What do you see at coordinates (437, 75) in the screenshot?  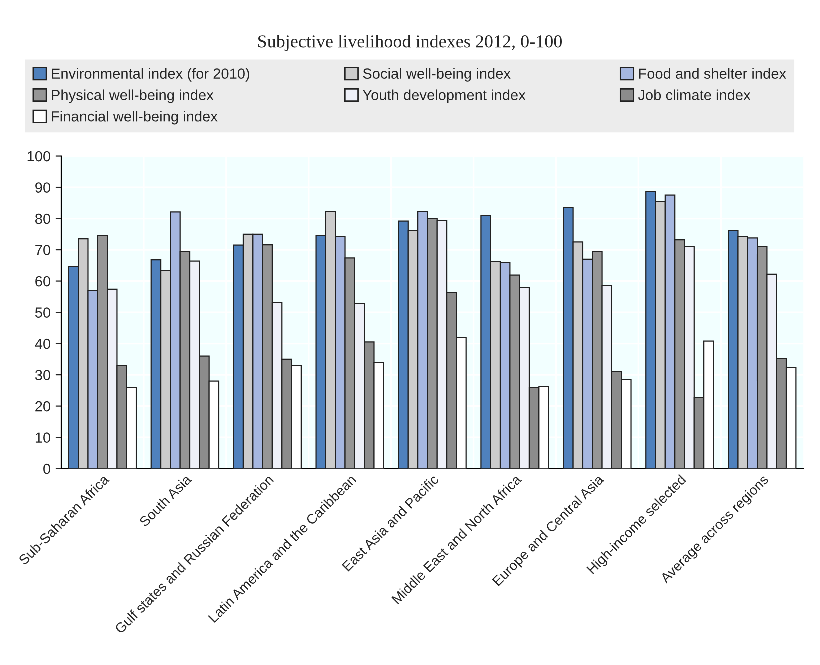 I see `legend-label: Social well-being index` at bounding box center [437, 75].